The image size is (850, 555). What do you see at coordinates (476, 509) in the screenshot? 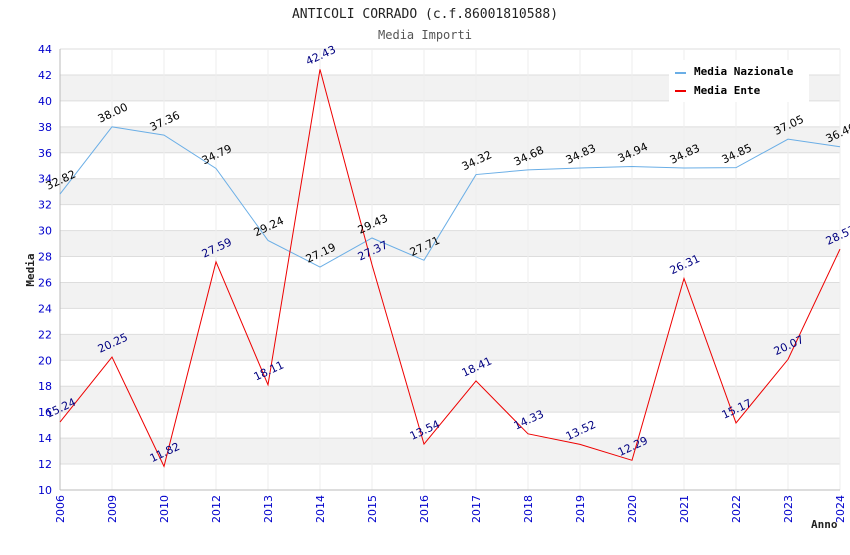
I see `x-tick-label: 2017` at bounding box center [476, 509].